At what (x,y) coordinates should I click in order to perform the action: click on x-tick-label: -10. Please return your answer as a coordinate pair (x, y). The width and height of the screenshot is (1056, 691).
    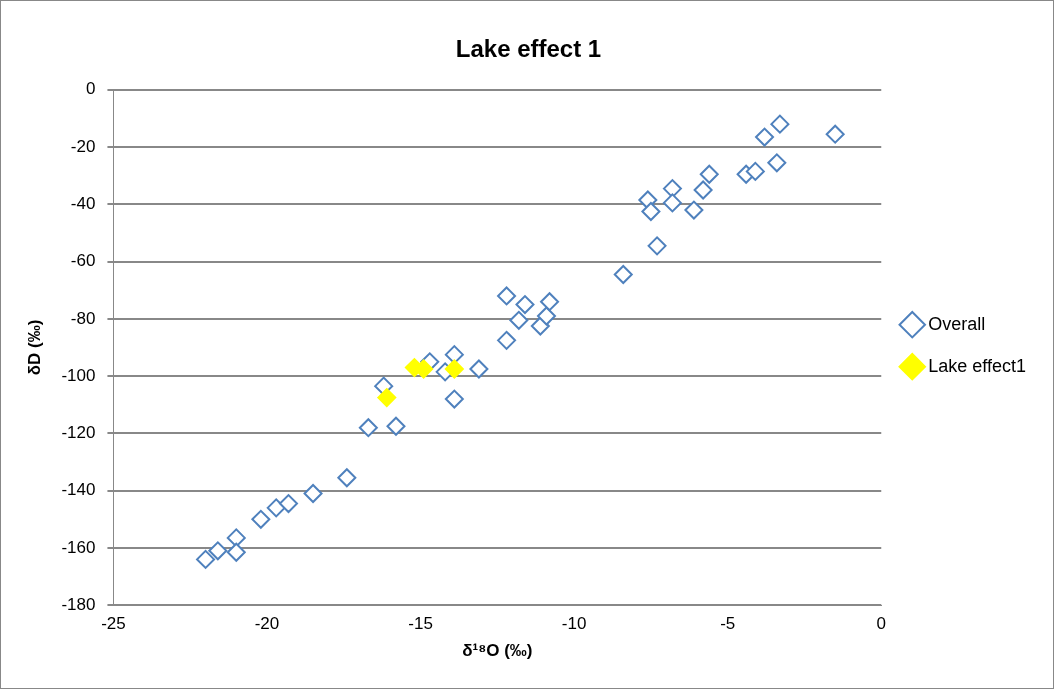
    Looking at the image, I should click on (574, 624).